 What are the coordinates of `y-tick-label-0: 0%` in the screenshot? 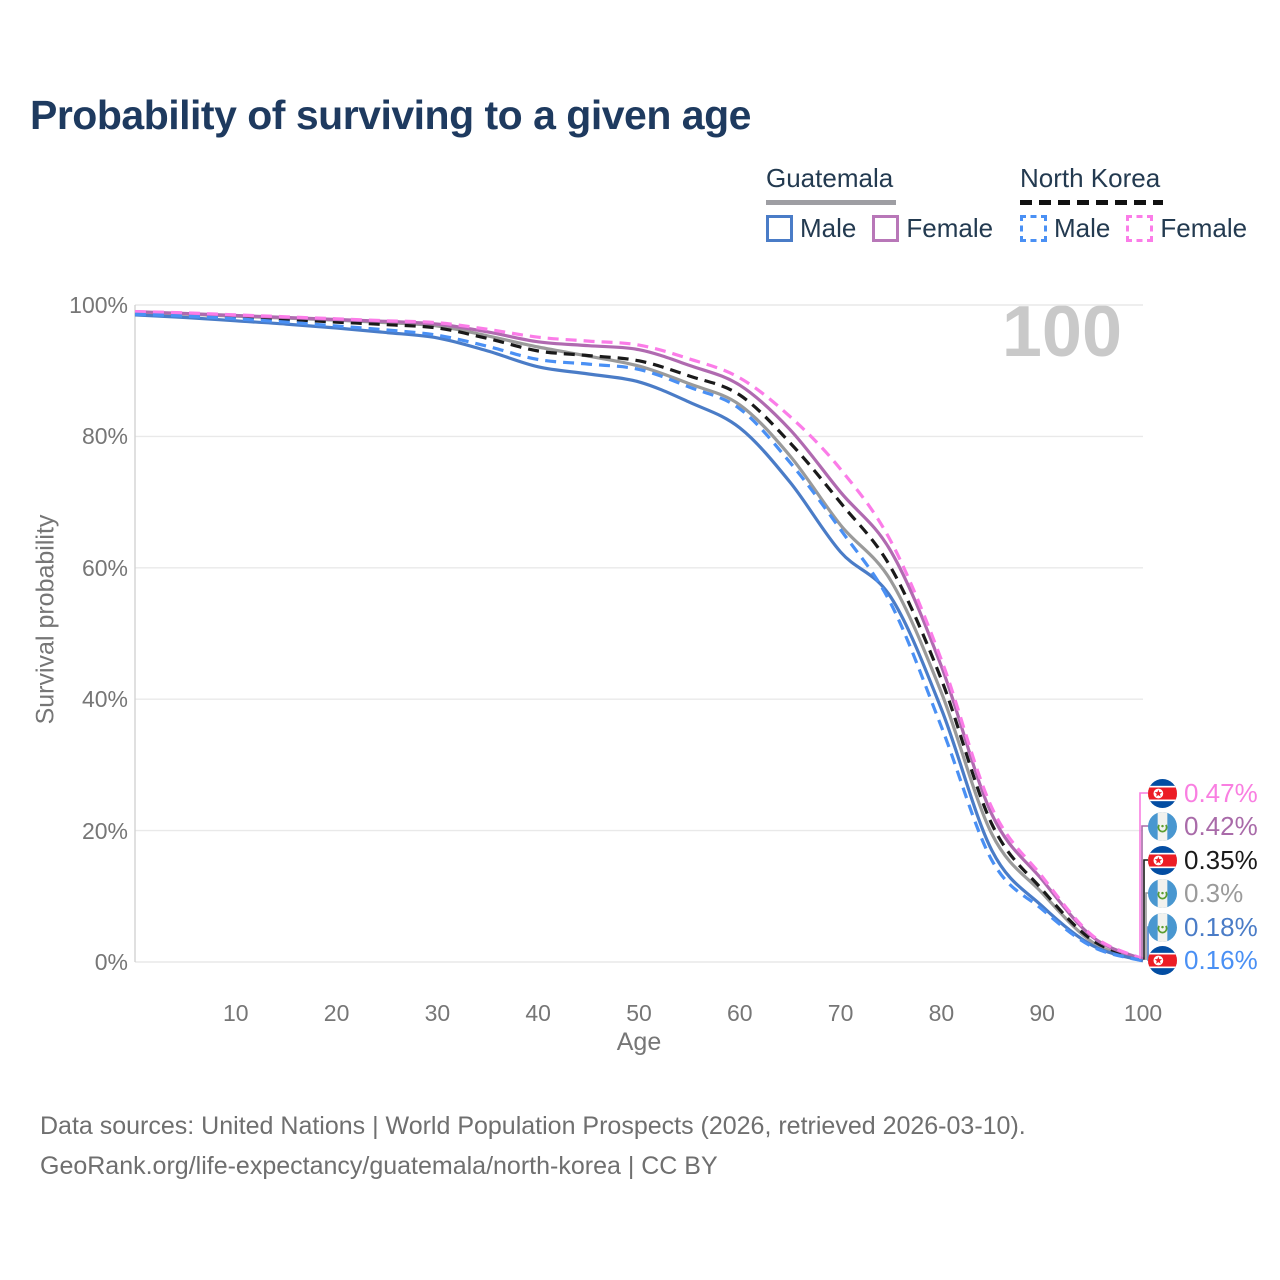 It's located at (111, 962).